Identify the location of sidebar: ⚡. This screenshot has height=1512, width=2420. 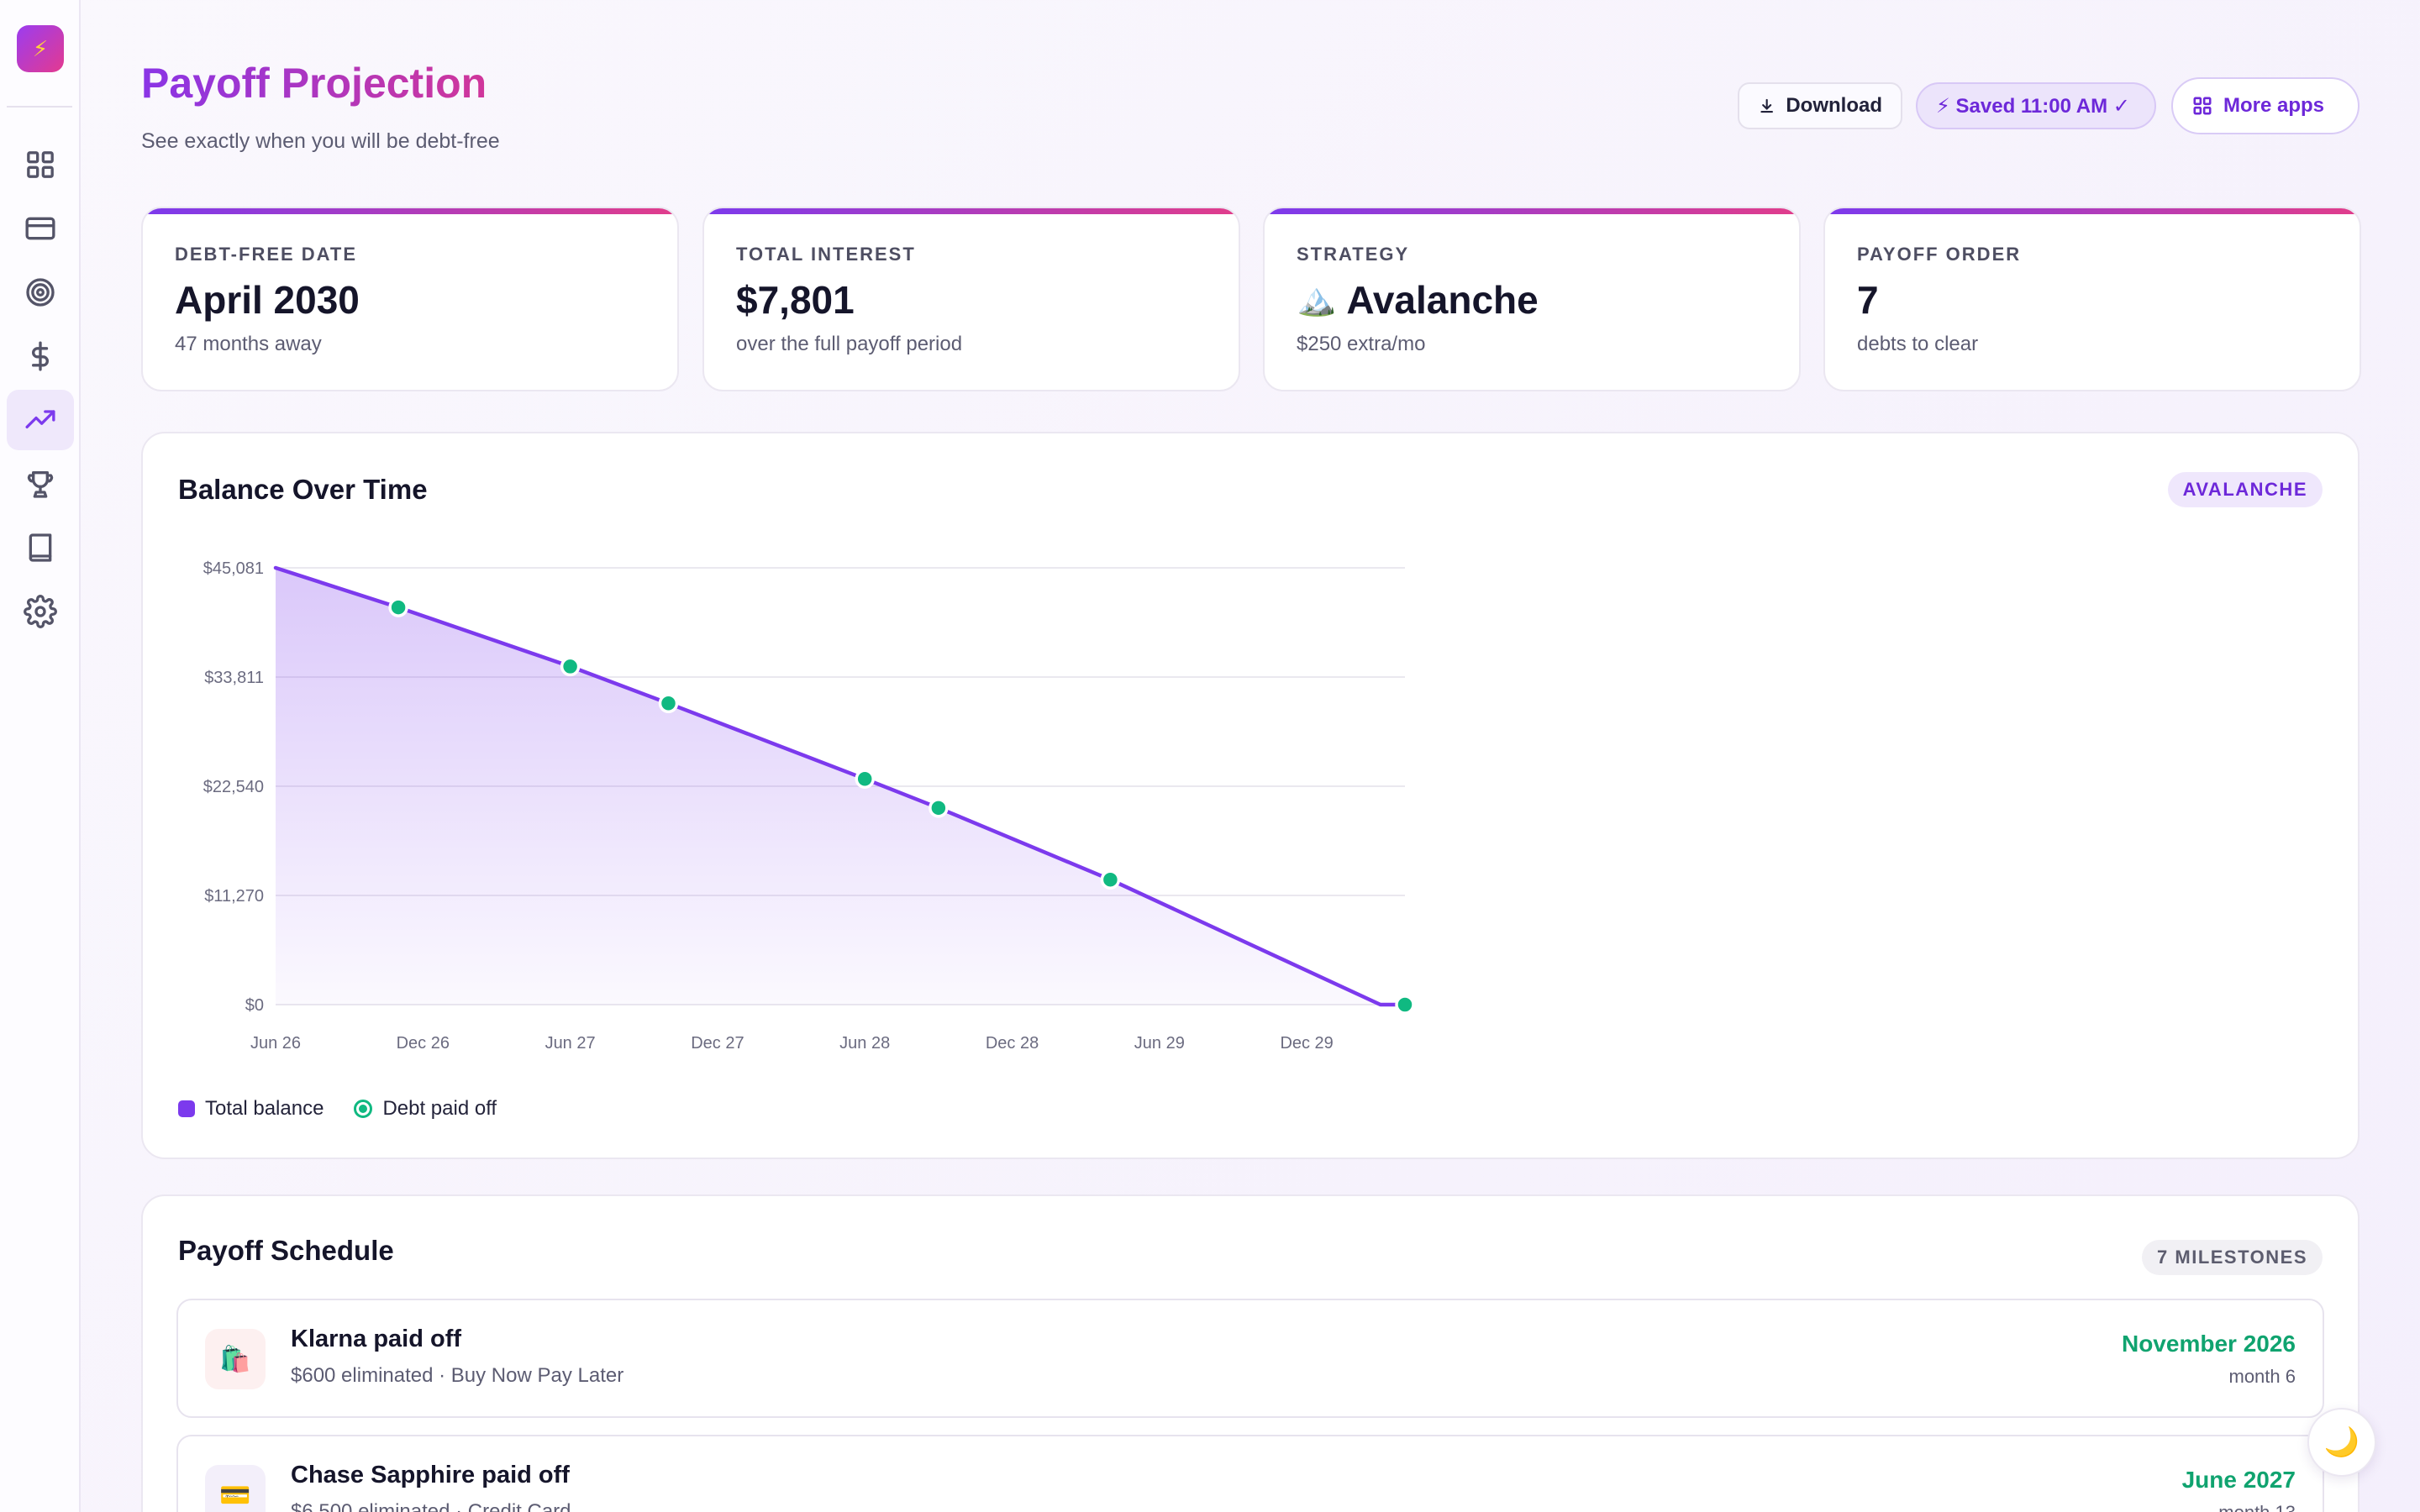
(40, 756).